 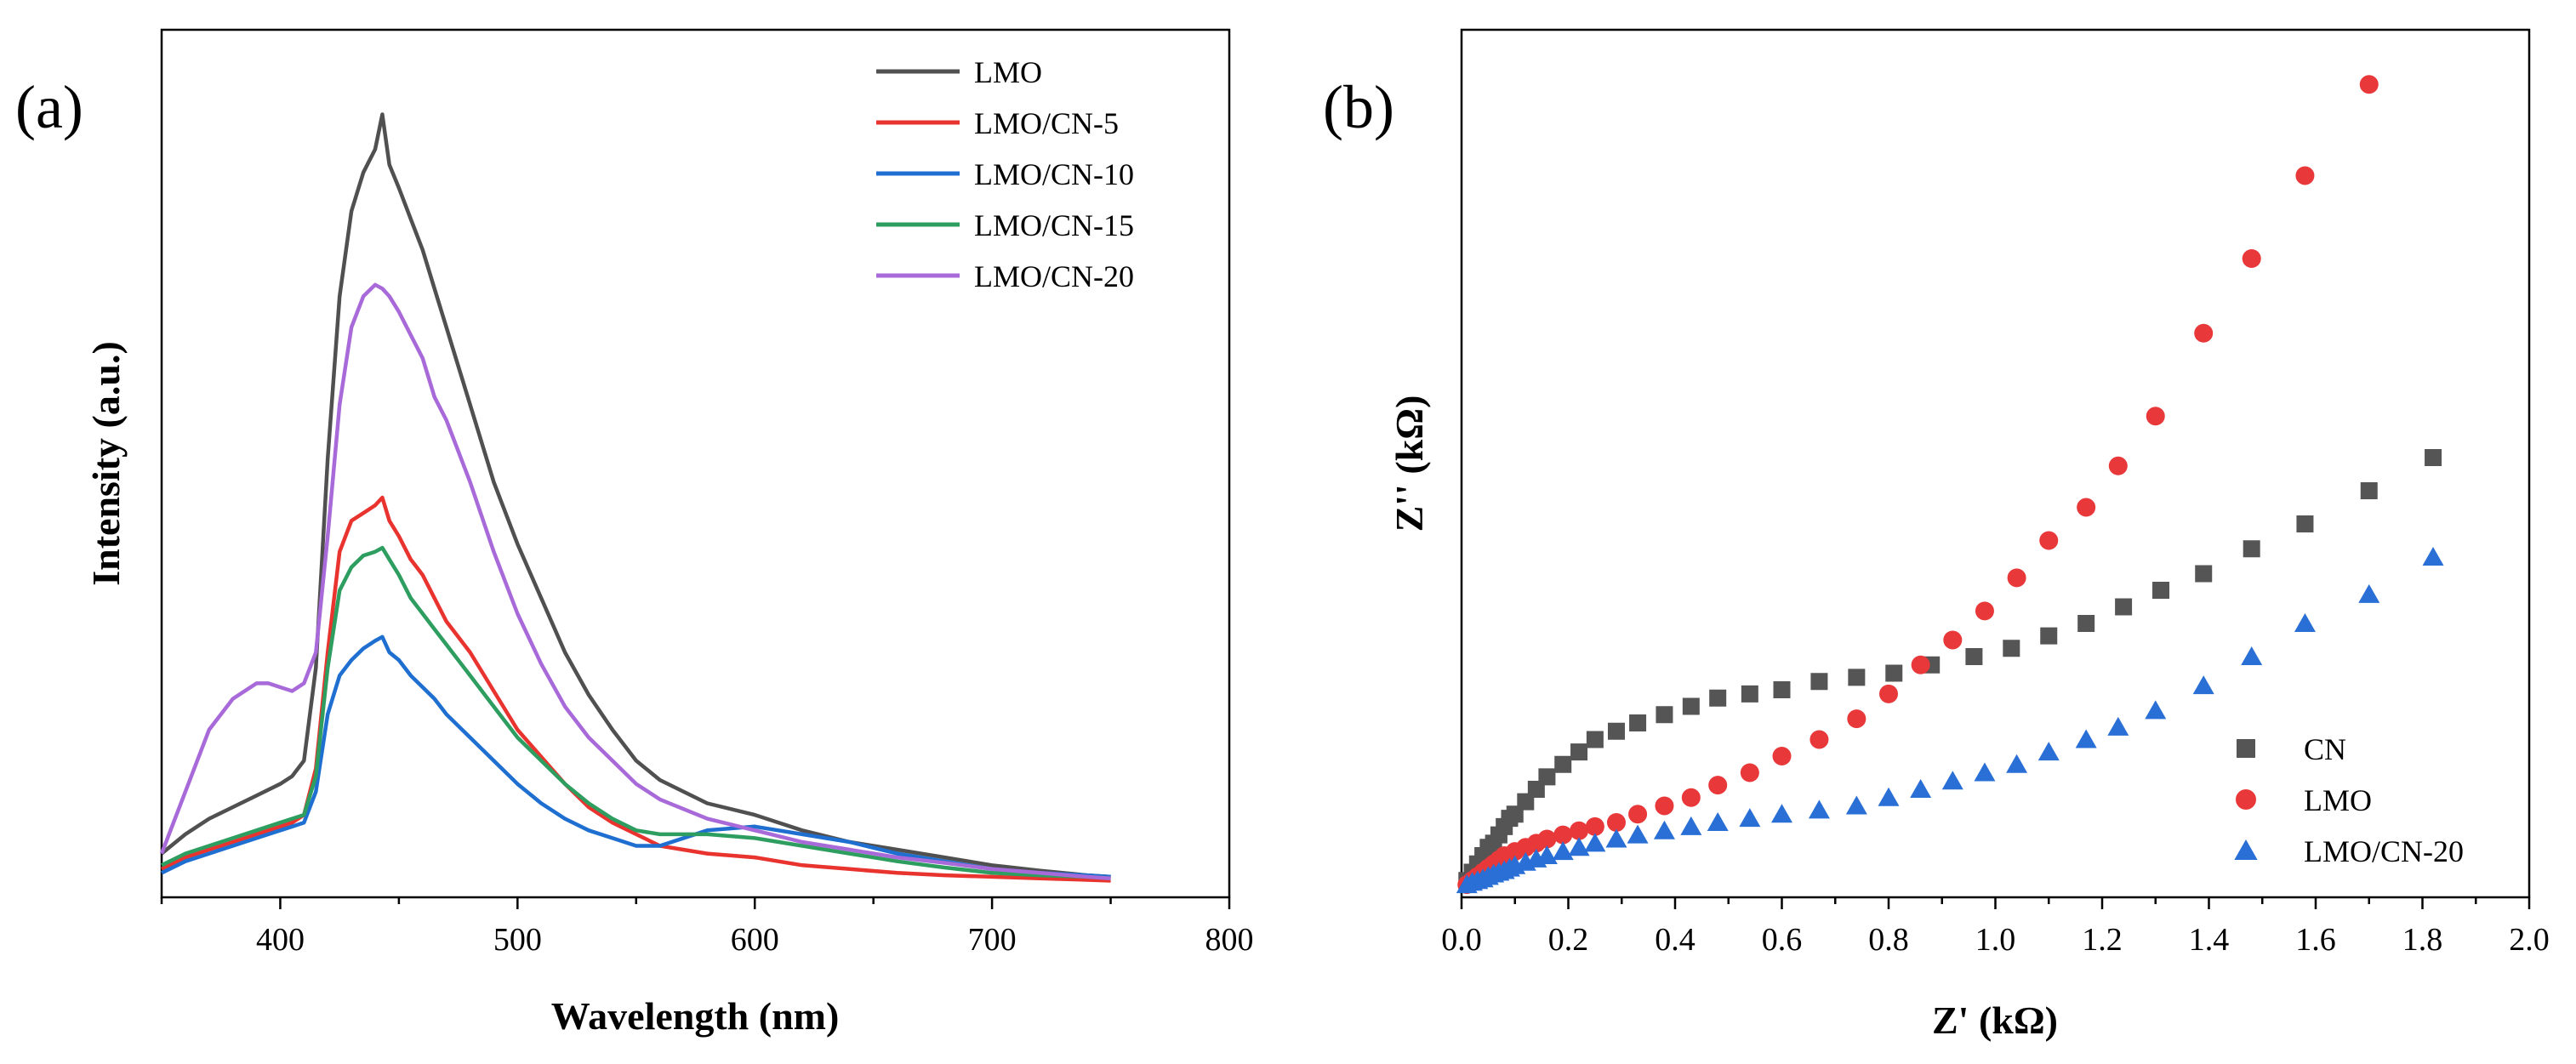 I want to click on x-tick-label-b: 0.8, so click(x=1888, y=940).